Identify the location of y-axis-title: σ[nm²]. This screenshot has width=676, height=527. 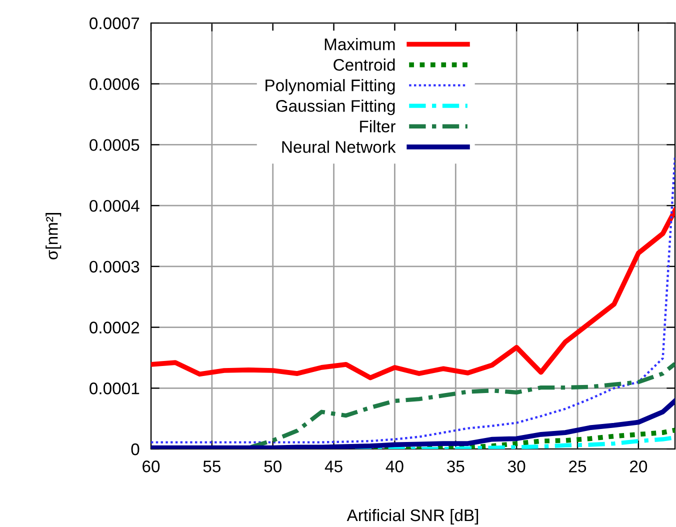
(54, 236).